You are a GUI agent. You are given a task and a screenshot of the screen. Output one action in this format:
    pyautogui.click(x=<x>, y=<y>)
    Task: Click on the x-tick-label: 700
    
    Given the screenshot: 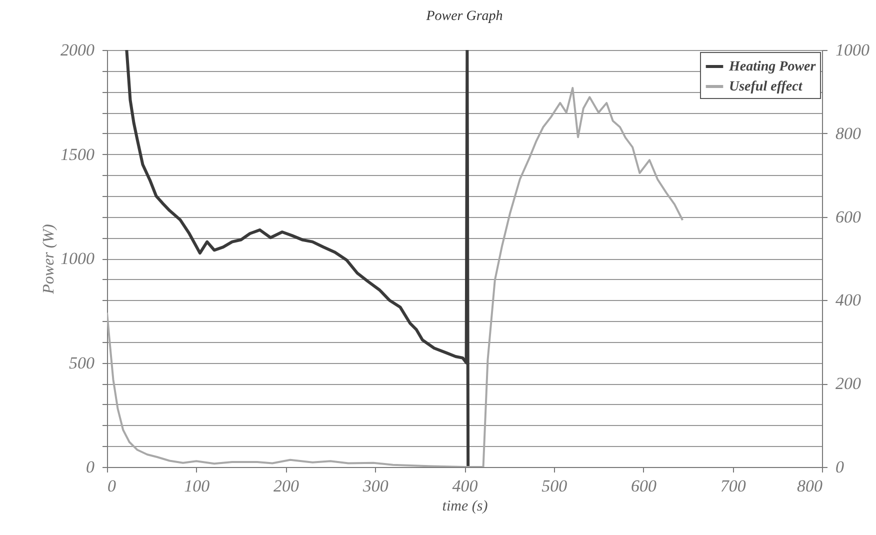 What is the action you would take?
    pyautogui.click(x=733, y=486)
    